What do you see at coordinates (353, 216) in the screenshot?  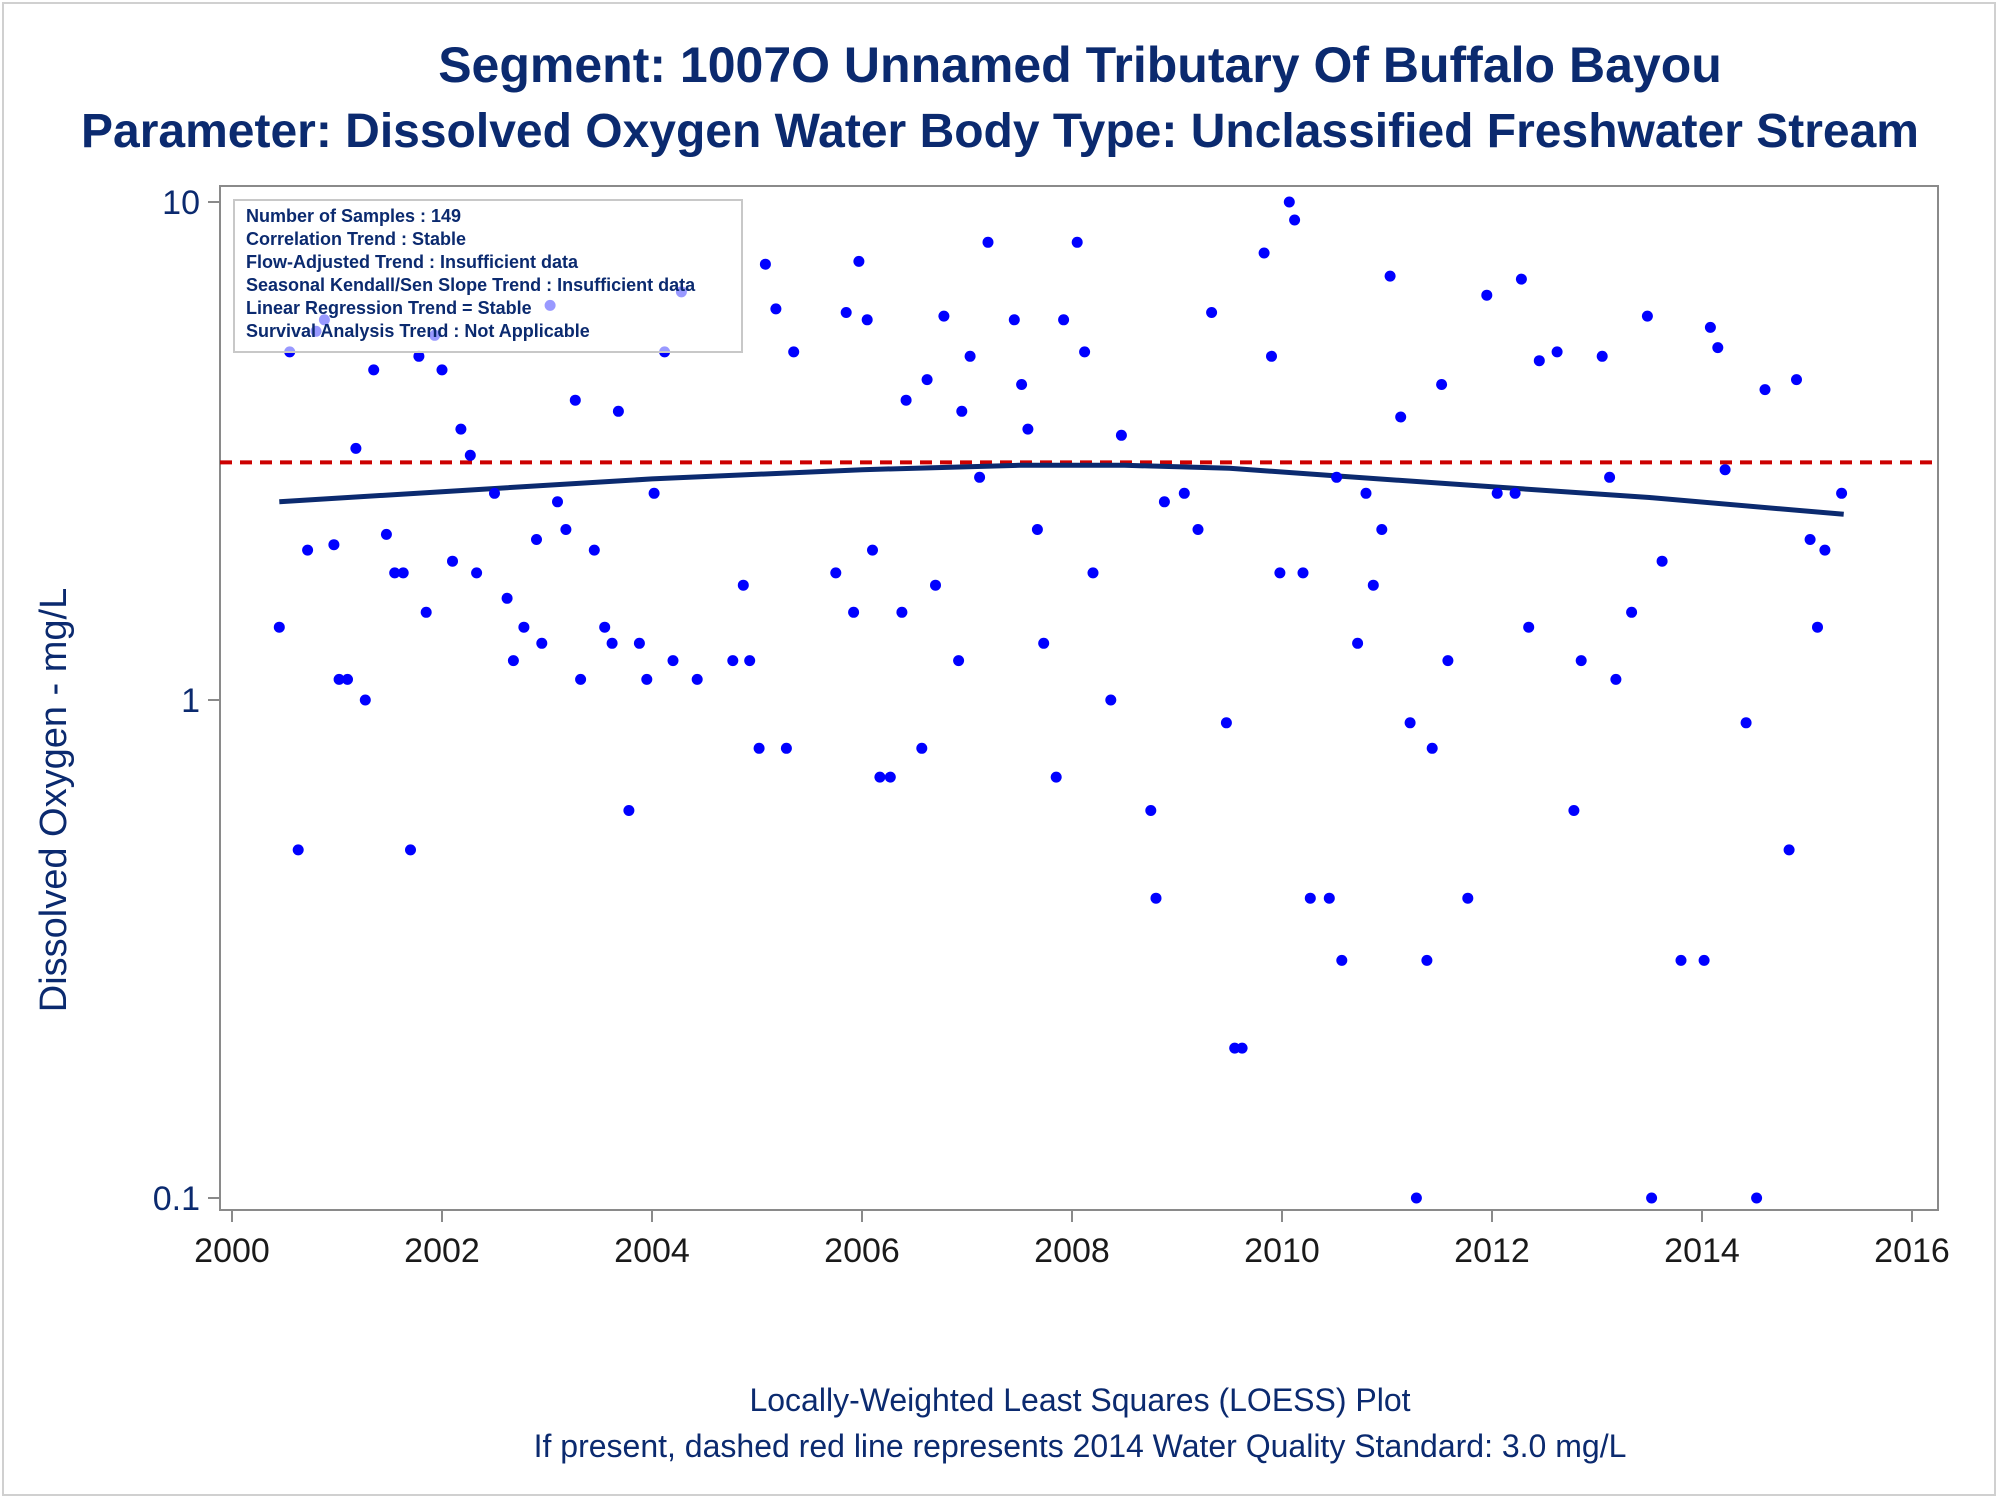 I see `annotation-line: Number of Samples : 149` at bounding box center [353, 216].